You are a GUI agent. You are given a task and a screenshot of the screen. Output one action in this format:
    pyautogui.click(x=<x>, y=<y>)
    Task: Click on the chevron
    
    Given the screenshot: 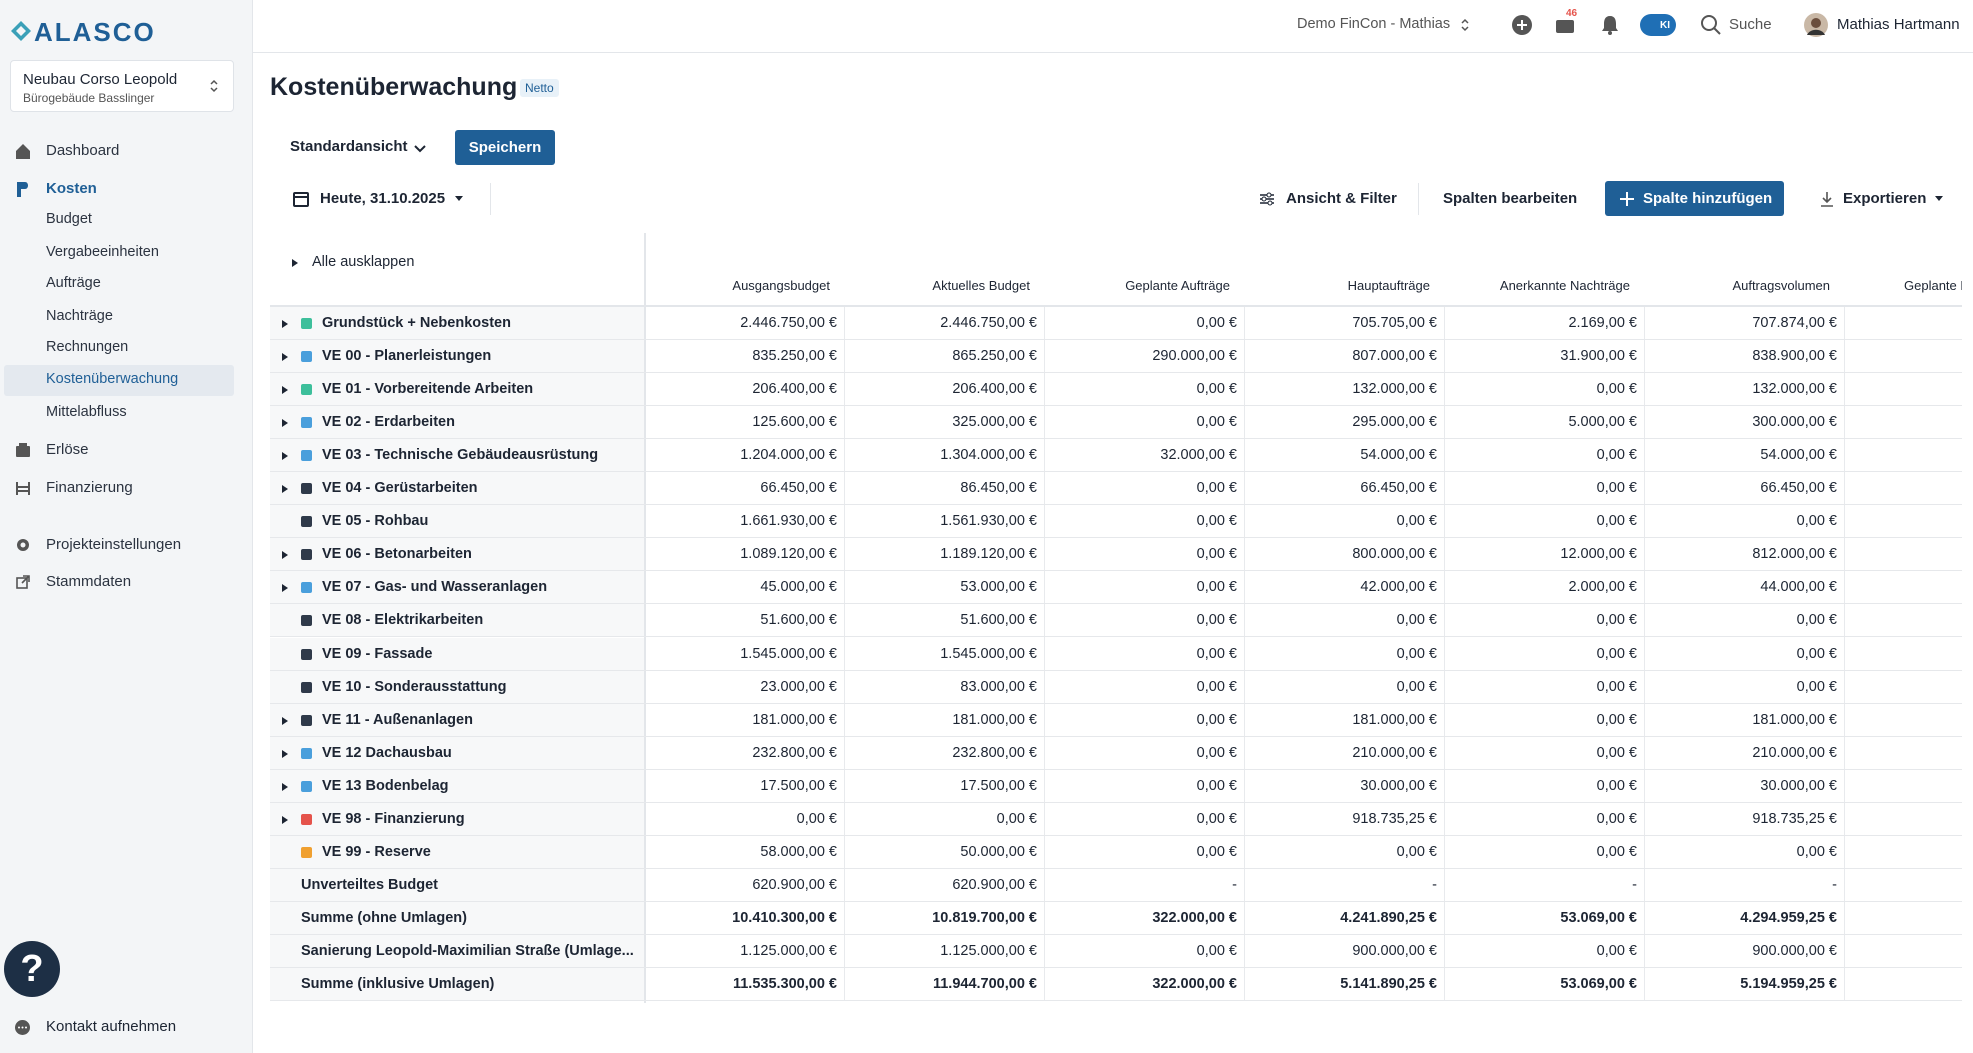 What is the action you would take?
    pyautogui.click(x=420, y=149)
    